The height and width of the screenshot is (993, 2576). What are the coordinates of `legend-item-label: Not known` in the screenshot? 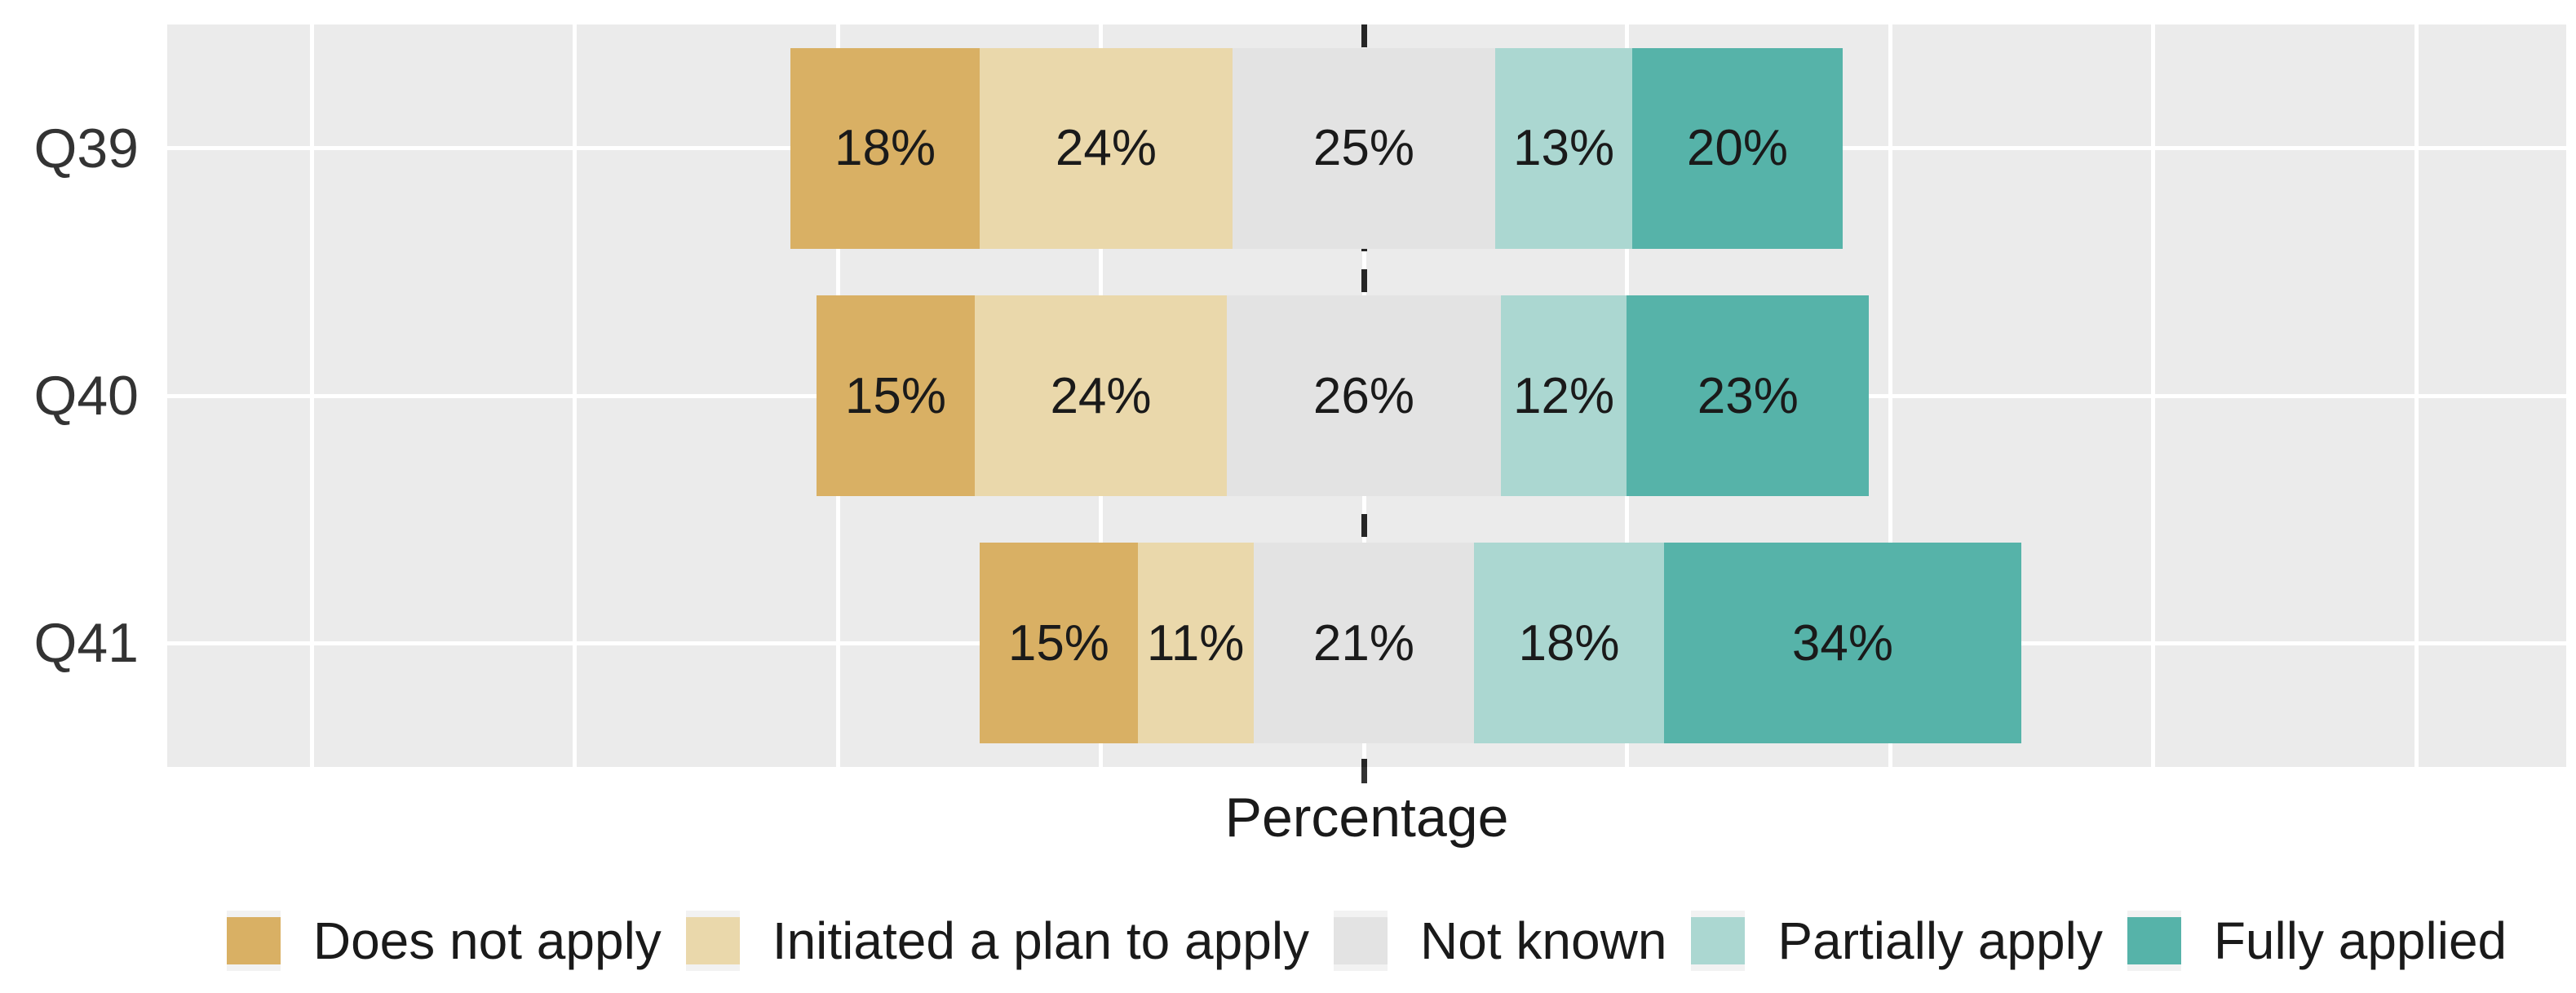 It's located at (1543, 940).